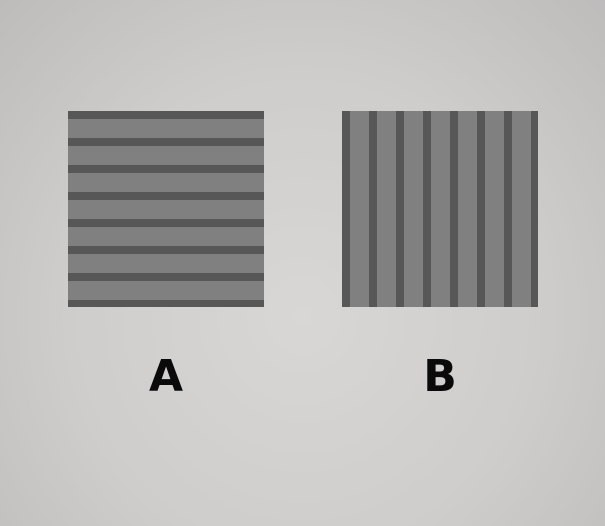  I want to click on option-label-a: A, so click(166, 376).